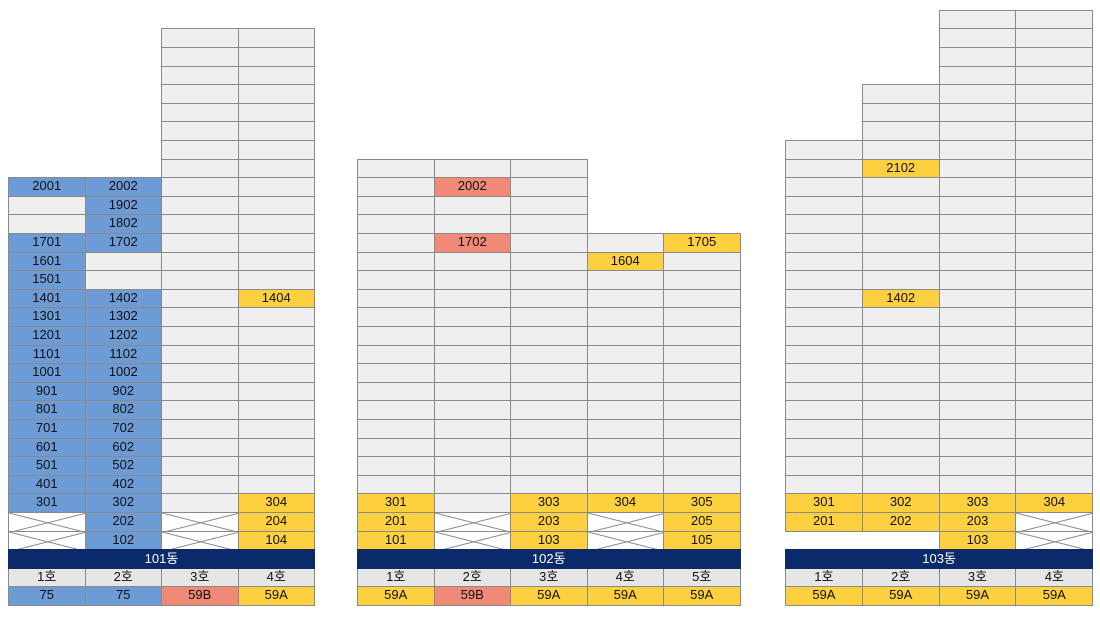 The width and height of the screenshot is (1100, 636). I want to click on unit-cell: 802, so click(123, 410).